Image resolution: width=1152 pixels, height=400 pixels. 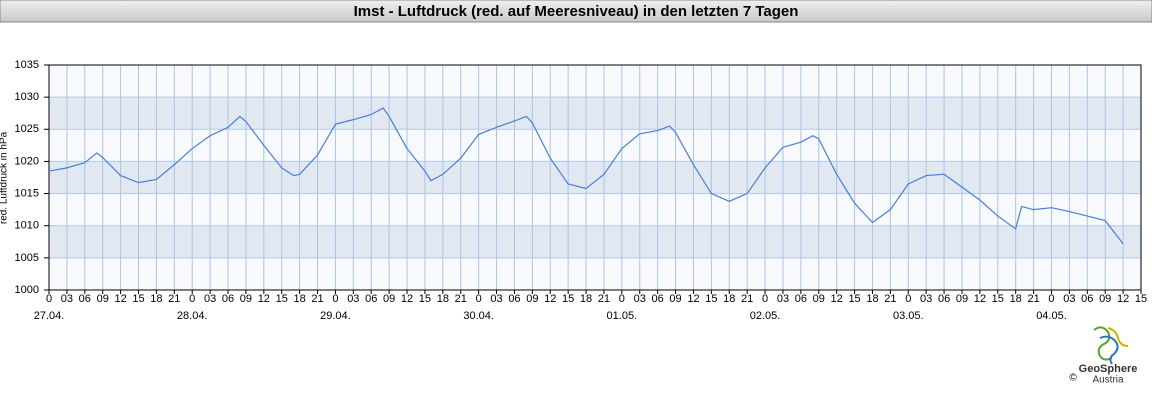 I want to click on y-tick-label: 1025, so click(x=27, y=129).